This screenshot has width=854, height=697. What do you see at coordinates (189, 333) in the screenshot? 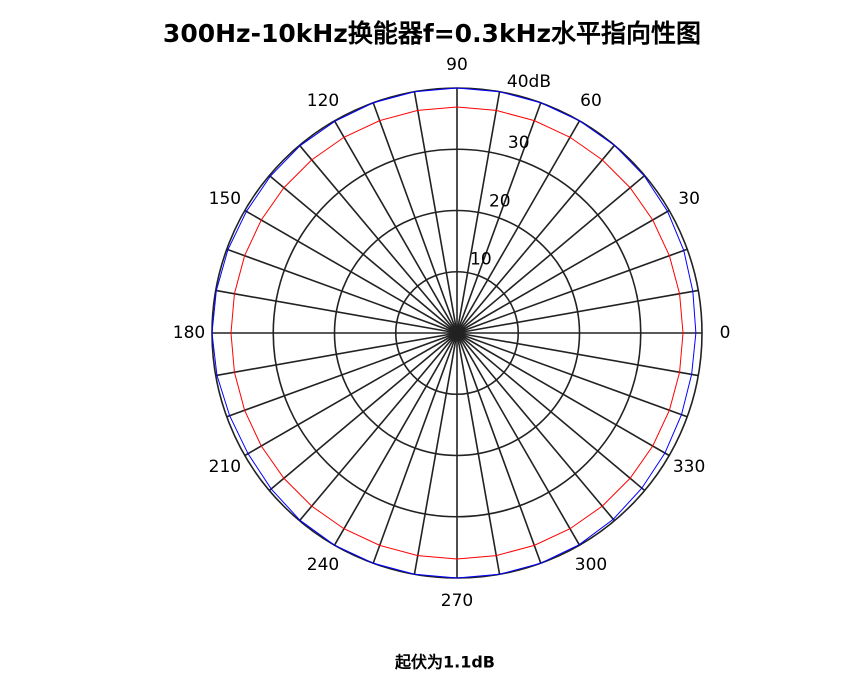
I see `angle-tick-label: 180` at bounding box center [189, 333].